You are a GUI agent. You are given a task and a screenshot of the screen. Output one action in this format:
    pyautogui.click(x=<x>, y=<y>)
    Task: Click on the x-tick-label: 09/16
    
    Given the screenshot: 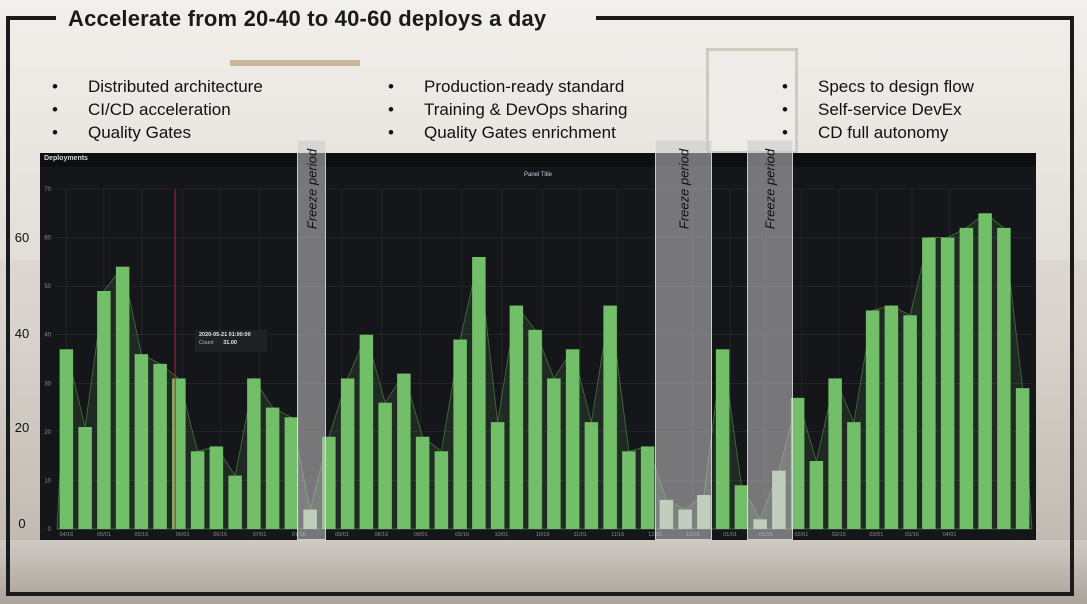 What is the action you would take?
    pyautogui.click(x=462, y=535)
    